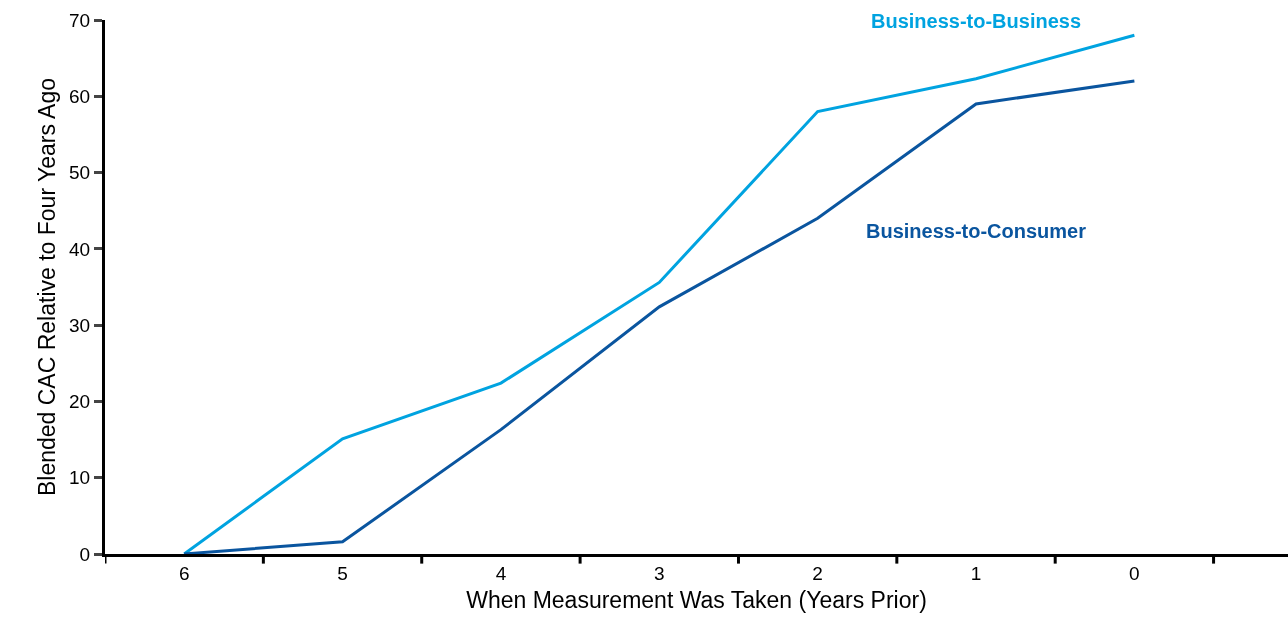  I want to click on y-tick-label: 10, so click(80, 478).